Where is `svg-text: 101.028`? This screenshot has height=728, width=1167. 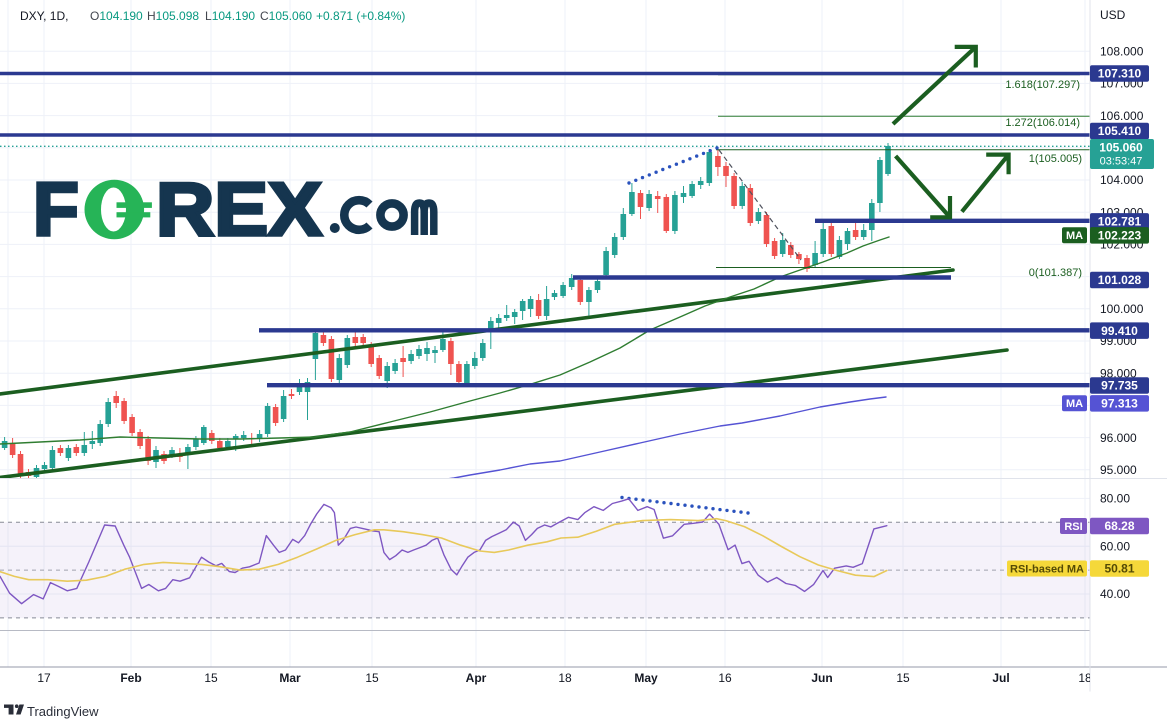
svg-text: 101.028 is located at coordinates (1120, 280).